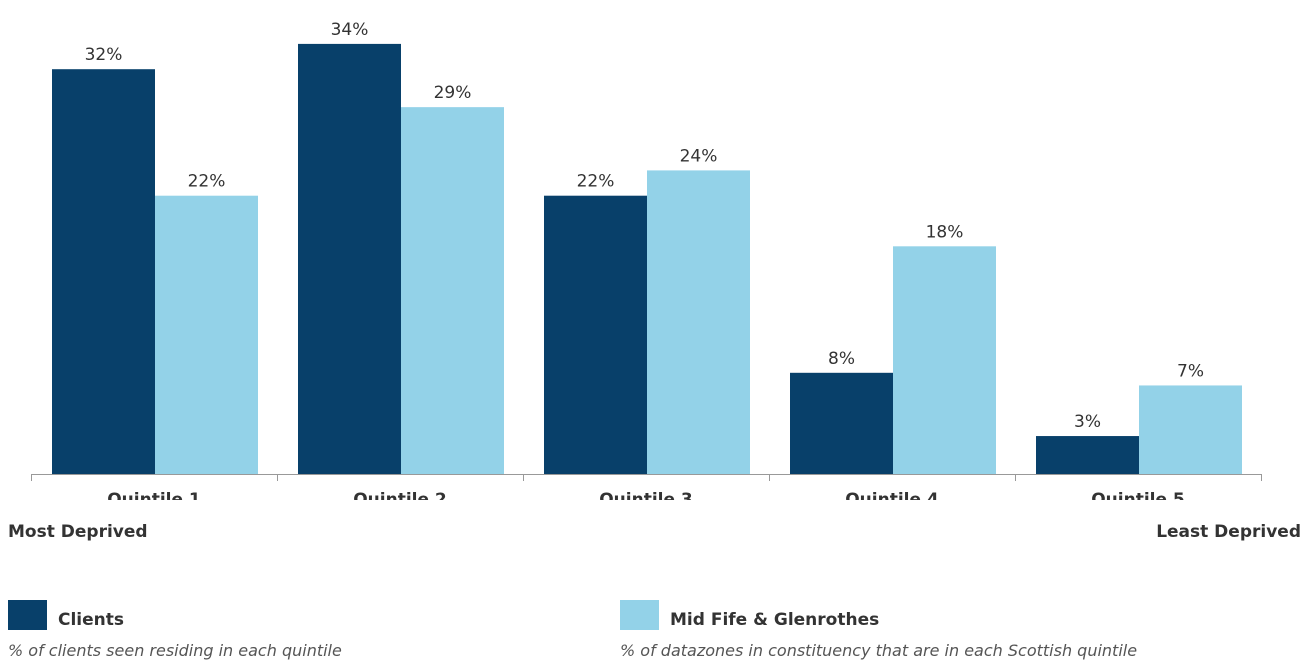 The height and width of the screenshot is (660, 1301). What do you see at coordinates (945, 232) in the screenshot?
I see `data-label-mid-fife-glenrothes-quintile-4: 18%` at bounding box center [945, 232].